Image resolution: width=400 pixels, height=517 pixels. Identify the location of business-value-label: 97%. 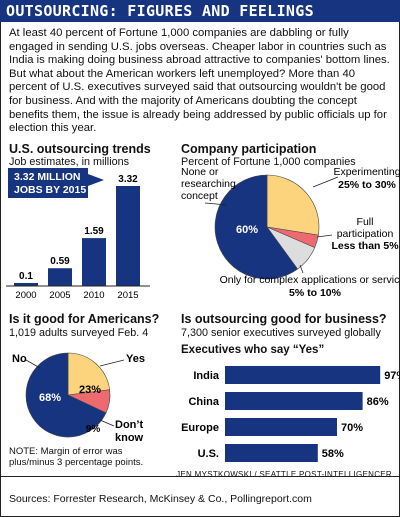
(392, 376).